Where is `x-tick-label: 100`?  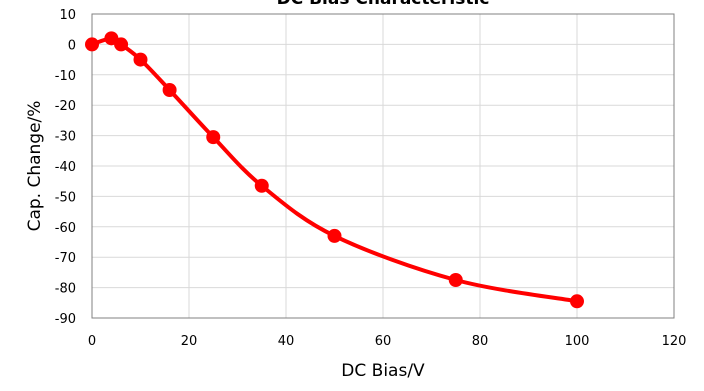
x-tick-label: 100 is located at coordinates (577, 341).